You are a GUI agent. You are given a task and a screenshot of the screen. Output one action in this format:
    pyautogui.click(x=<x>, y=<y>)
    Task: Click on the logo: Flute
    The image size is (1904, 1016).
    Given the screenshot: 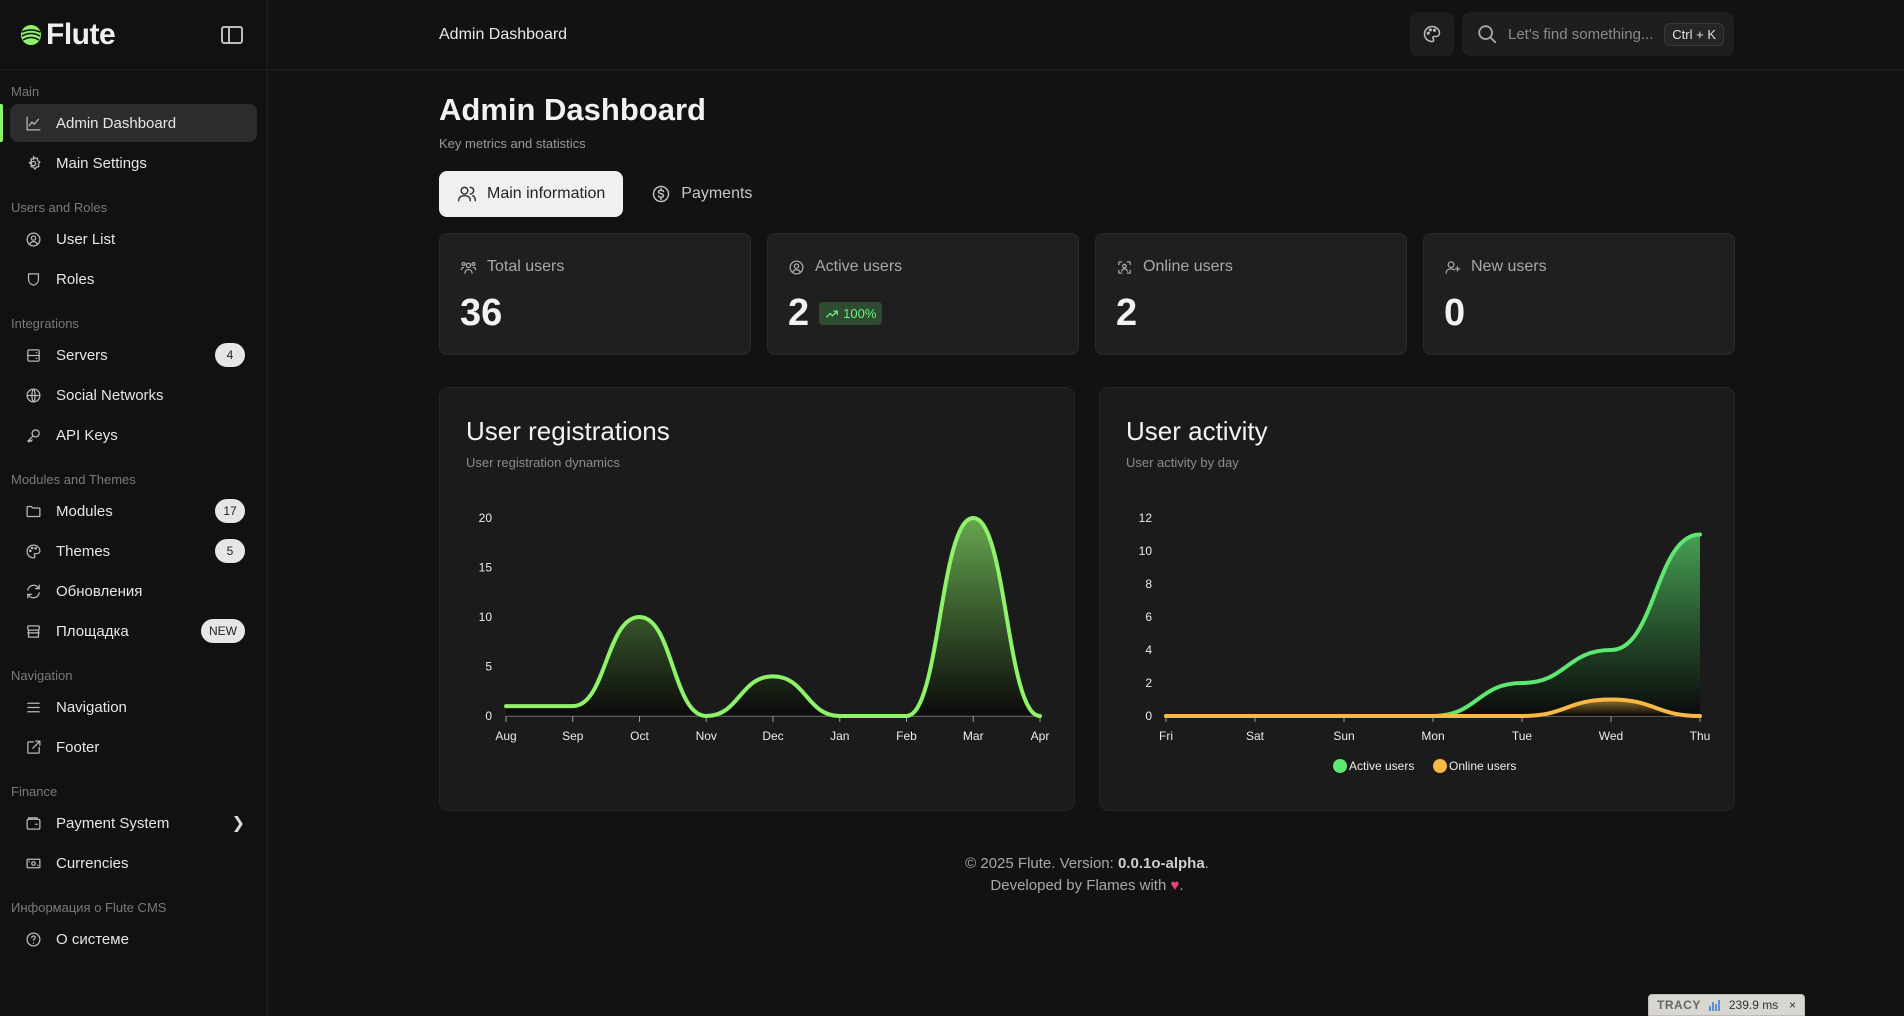 What is the action you would take?
    pyautogui.click(x=68, y=34)
    